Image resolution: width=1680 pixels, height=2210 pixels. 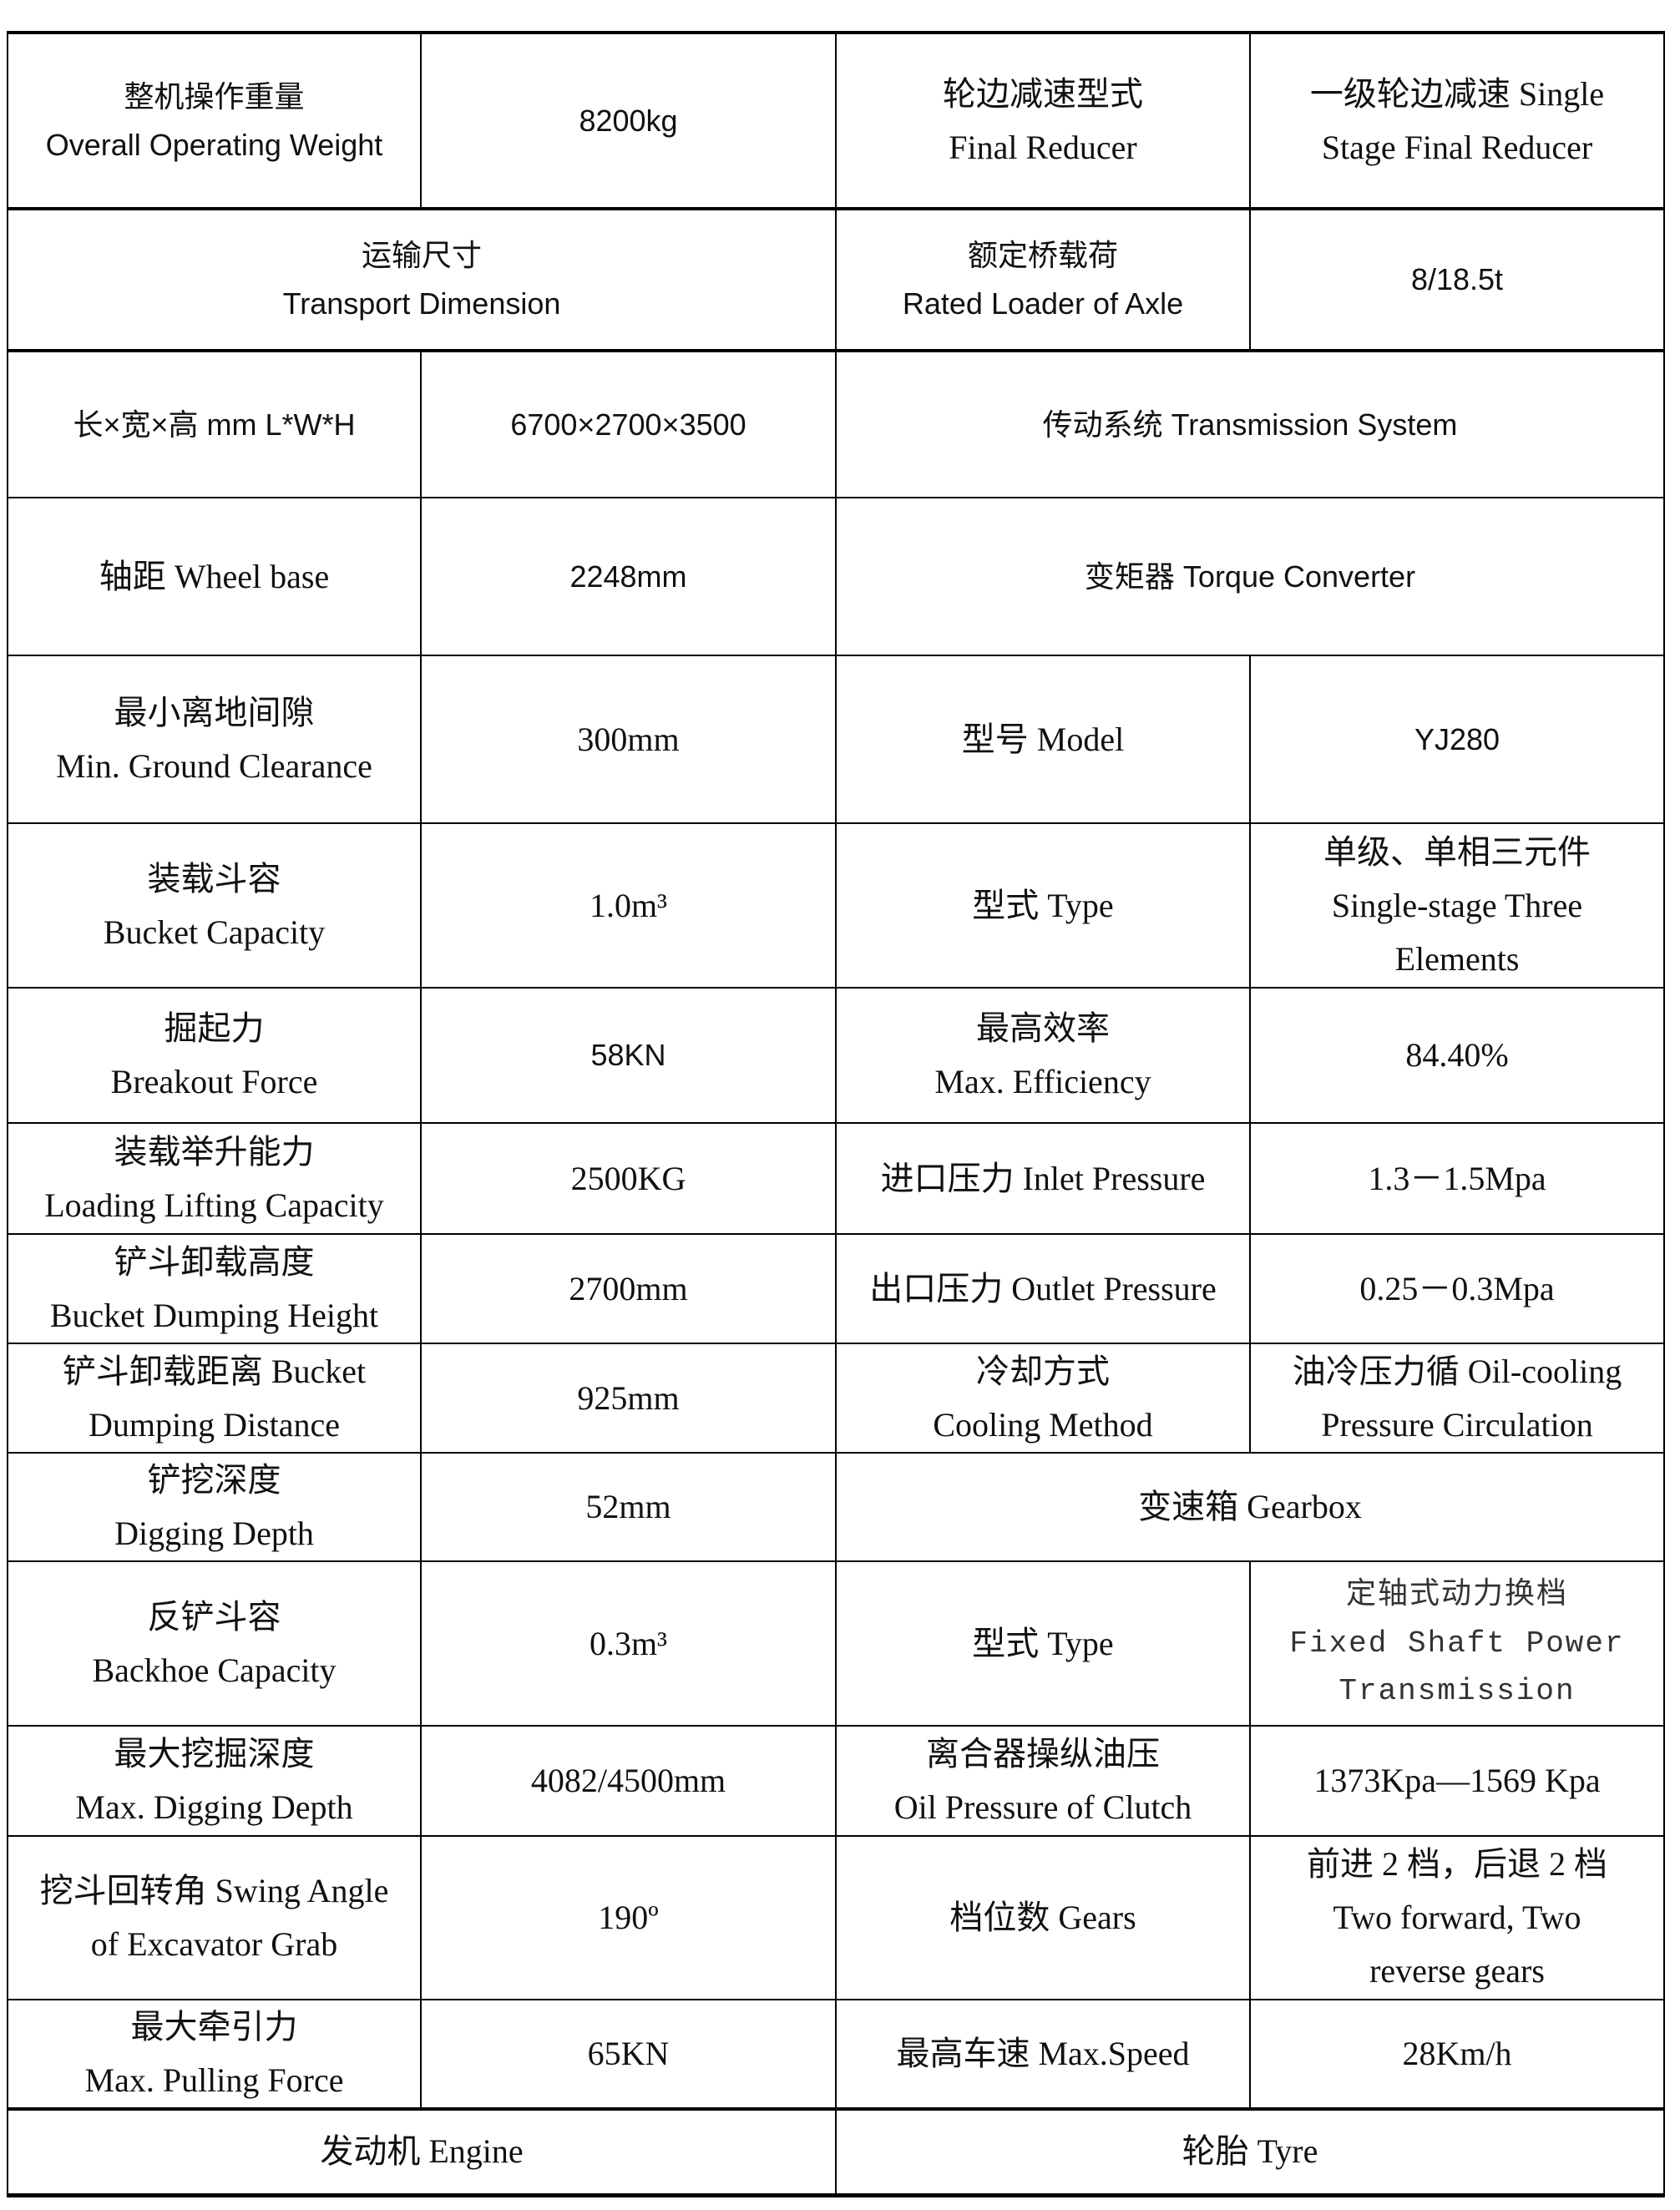 I want to click on value-dimensions: 6700×2700×3500, so click(x=628, y=423).